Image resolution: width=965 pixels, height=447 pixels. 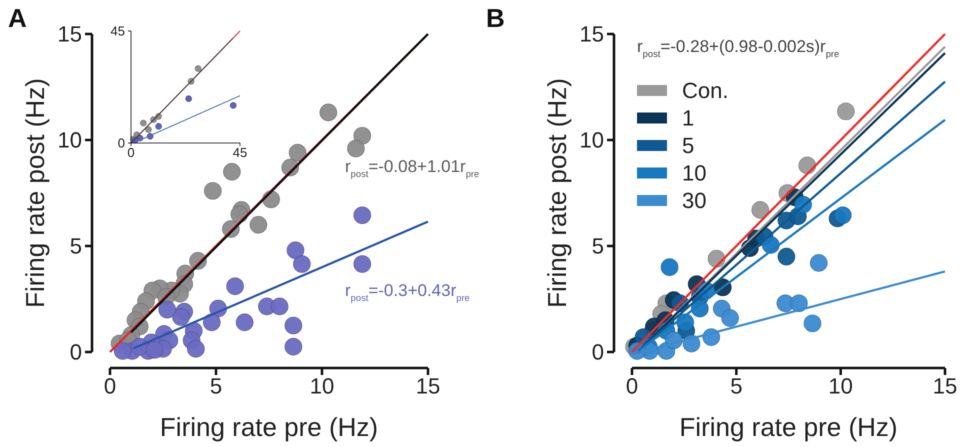 What do you see at coordinates (17, 18) in the screenshot?
I see `chart-title: A` at bounding box center [17, 18].